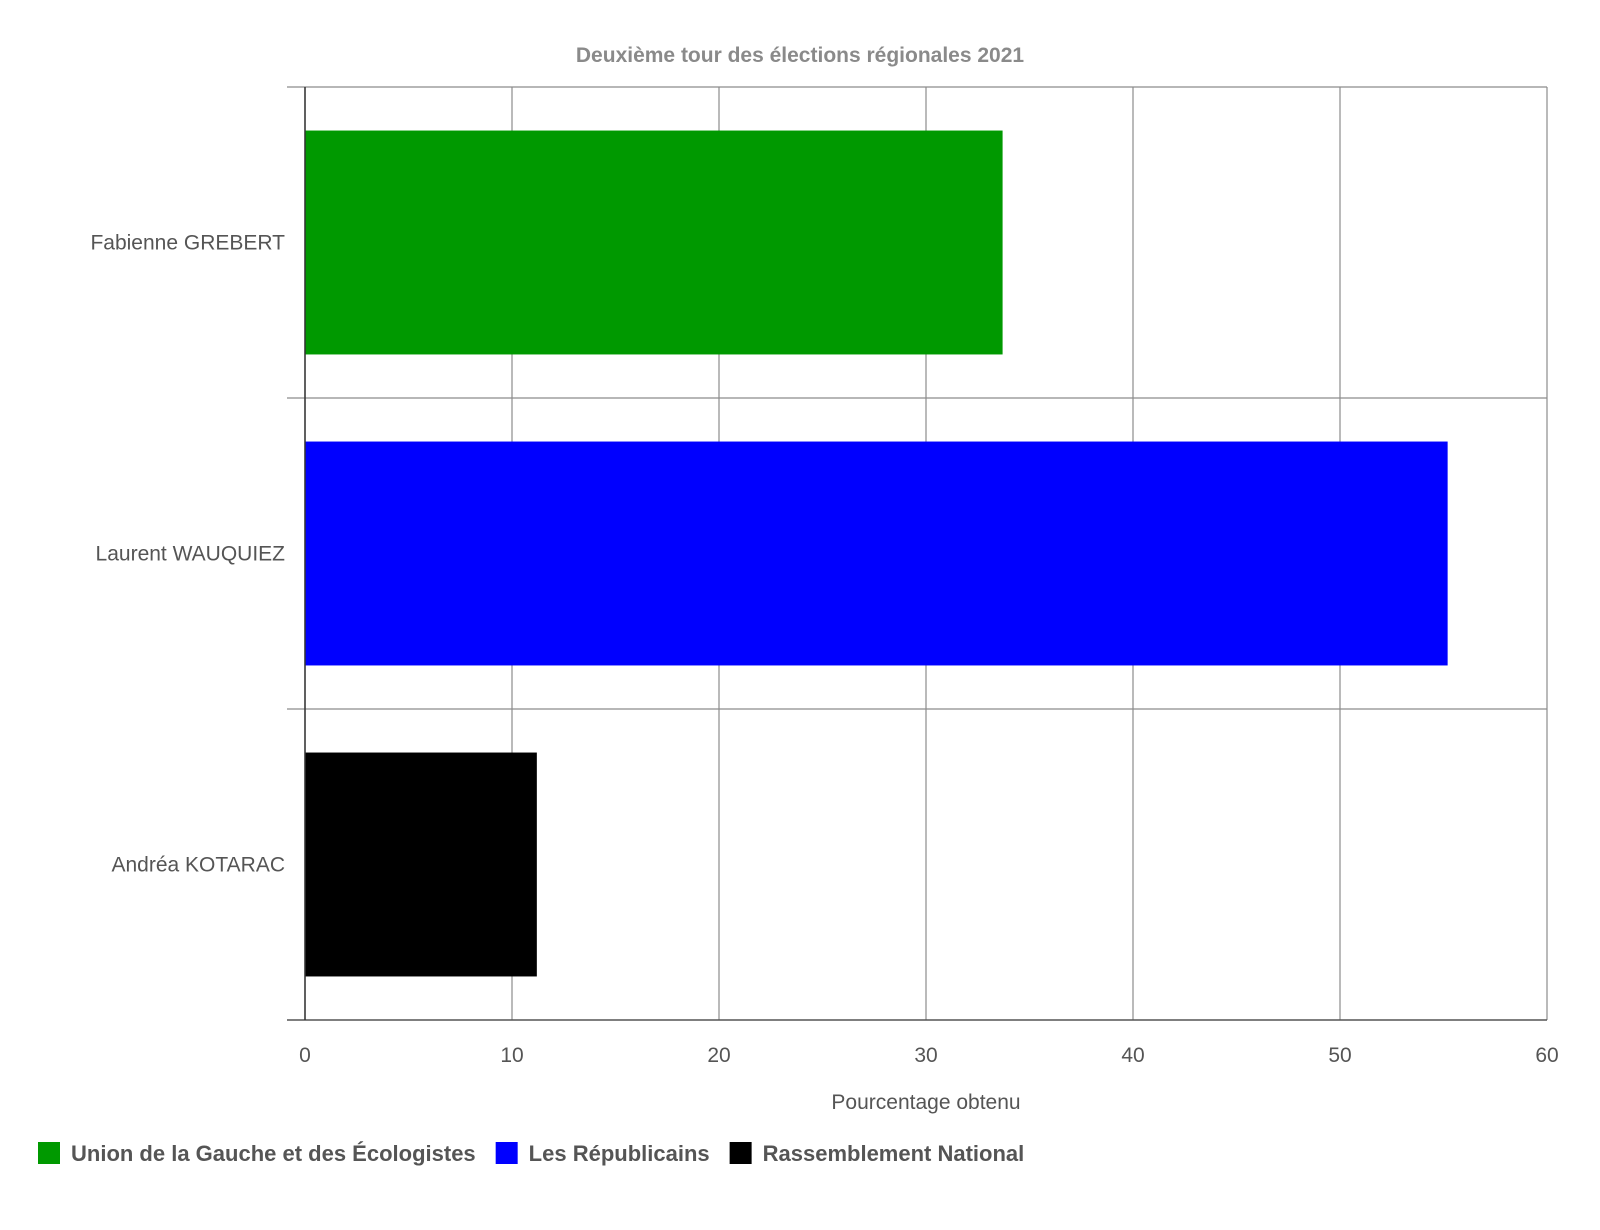 The height and width of the screenshot is (1230, 1600). Describe the element at coordinates (198, 865) in the screenshot. I see `category-label: Andréa KOTARAC` at that location.